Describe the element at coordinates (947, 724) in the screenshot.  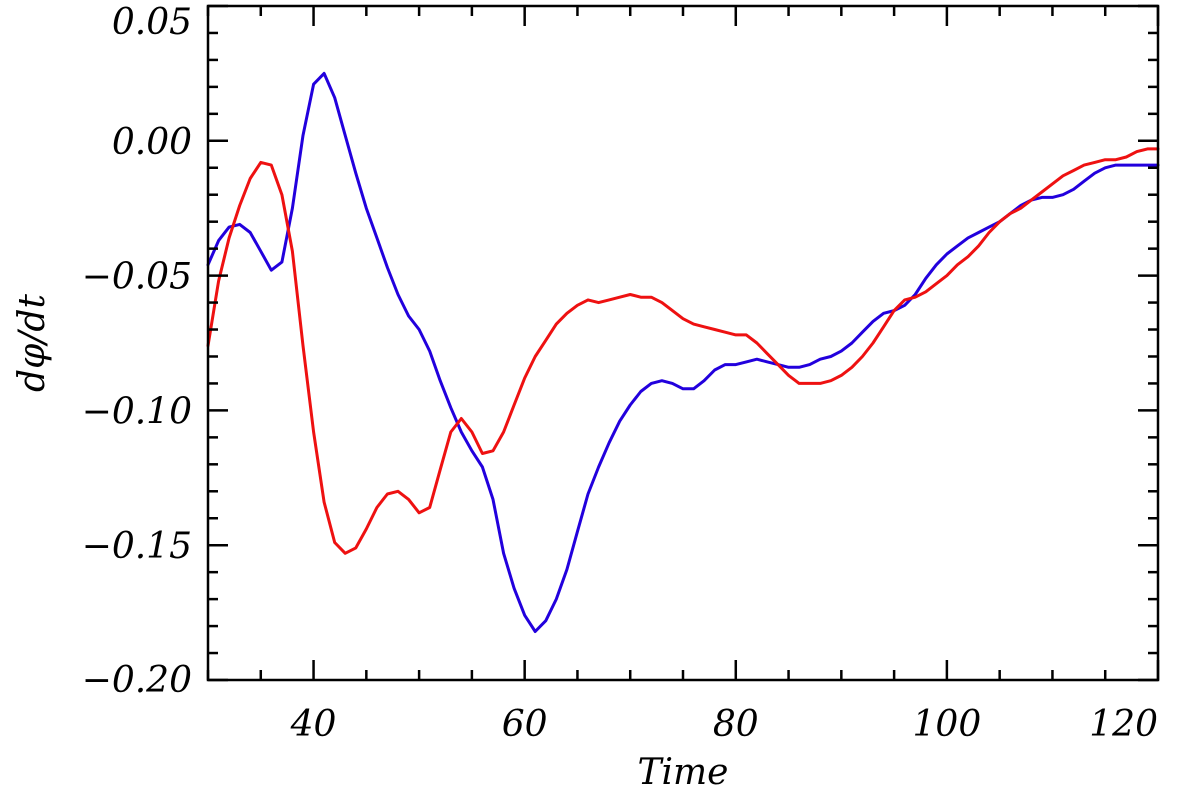
I see `x-tick-label: 100` at that location.